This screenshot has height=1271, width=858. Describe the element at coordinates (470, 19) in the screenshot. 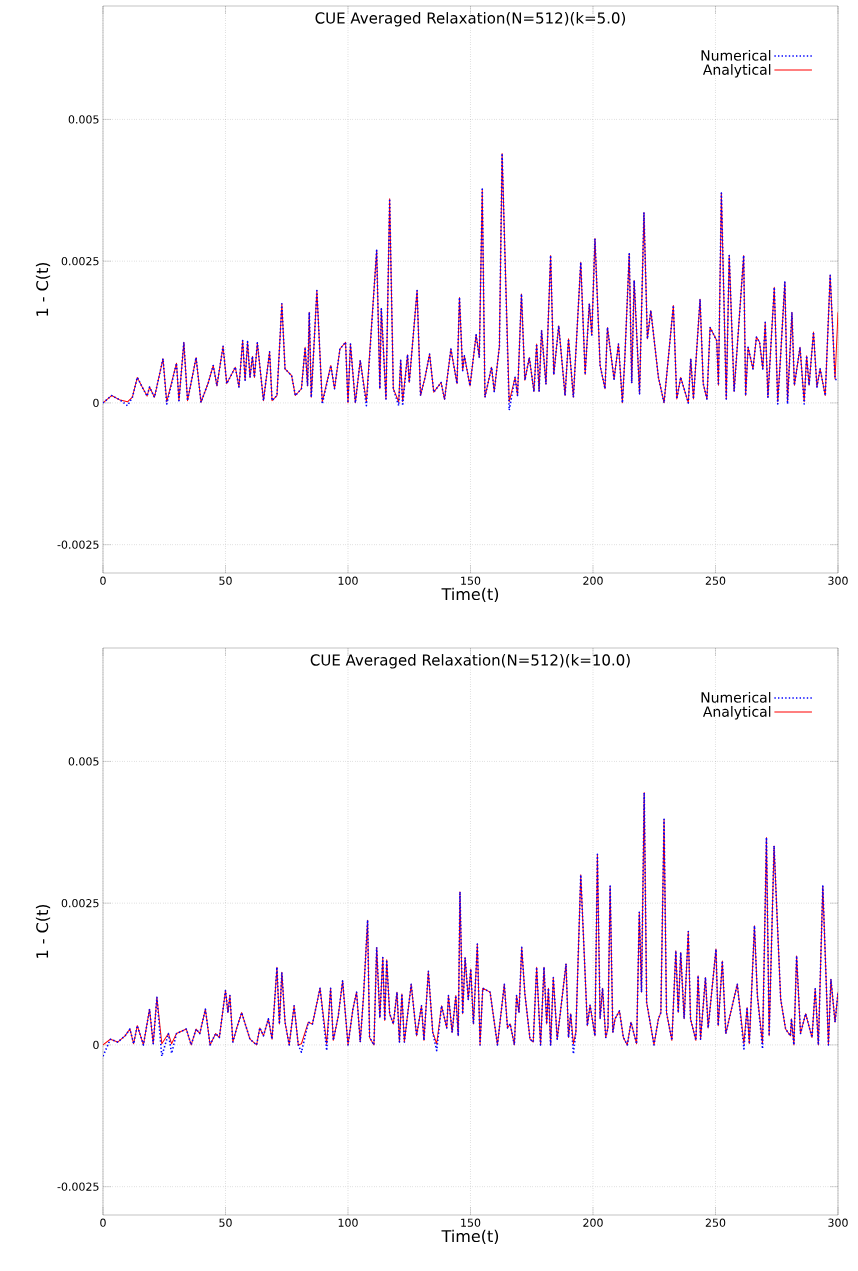

I see `chart-title: CUE Averaged Relaxation(N=512)(k=5.0)` at that location.